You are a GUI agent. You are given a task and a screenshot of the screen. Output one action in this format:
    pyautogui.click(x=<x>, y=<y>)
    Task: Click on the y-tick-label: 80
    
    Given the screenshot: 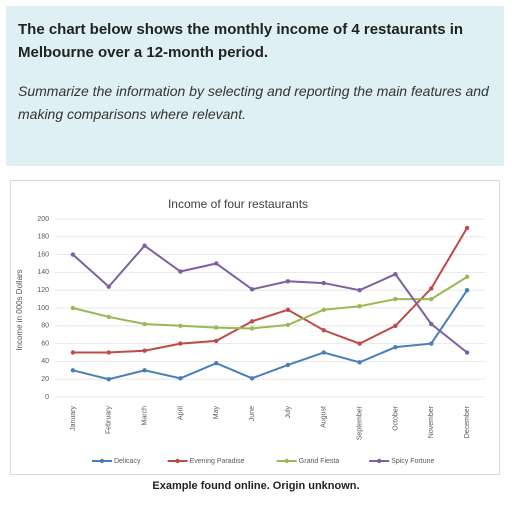 What is the action you would take?
    pyautogui.click(x=45, y=326)
    